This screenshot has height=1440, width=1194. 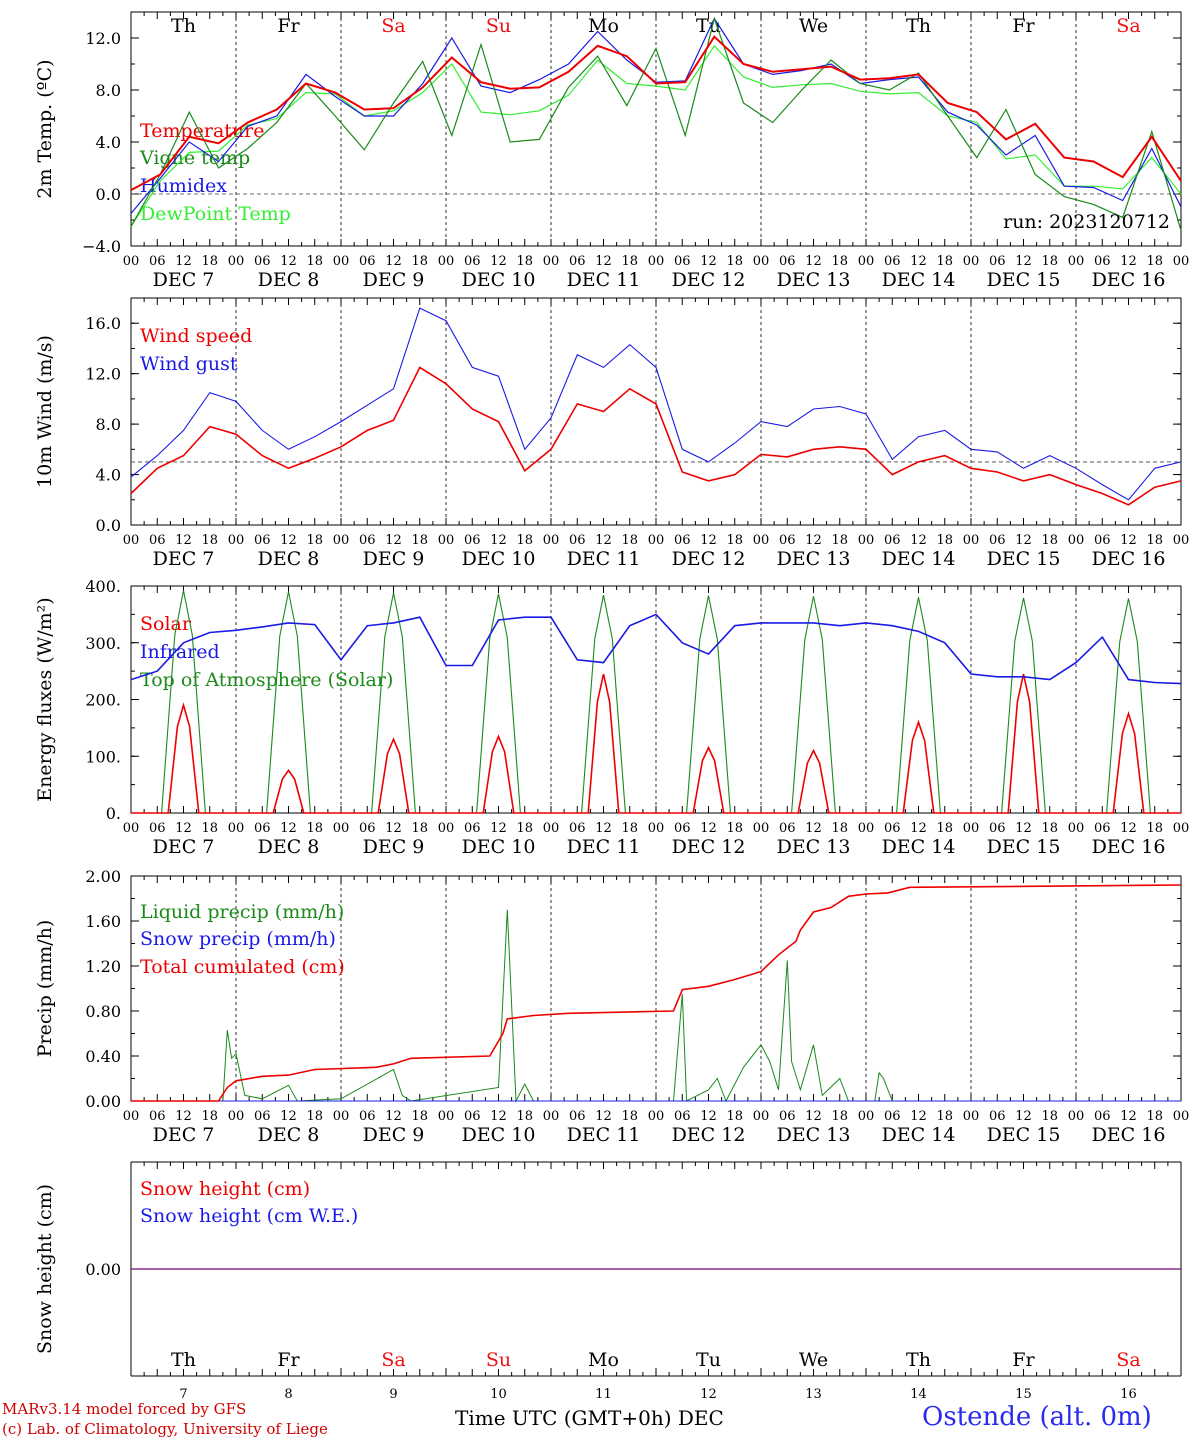 I want to click on day-number-label: 11, so click(x=603, y=1394).